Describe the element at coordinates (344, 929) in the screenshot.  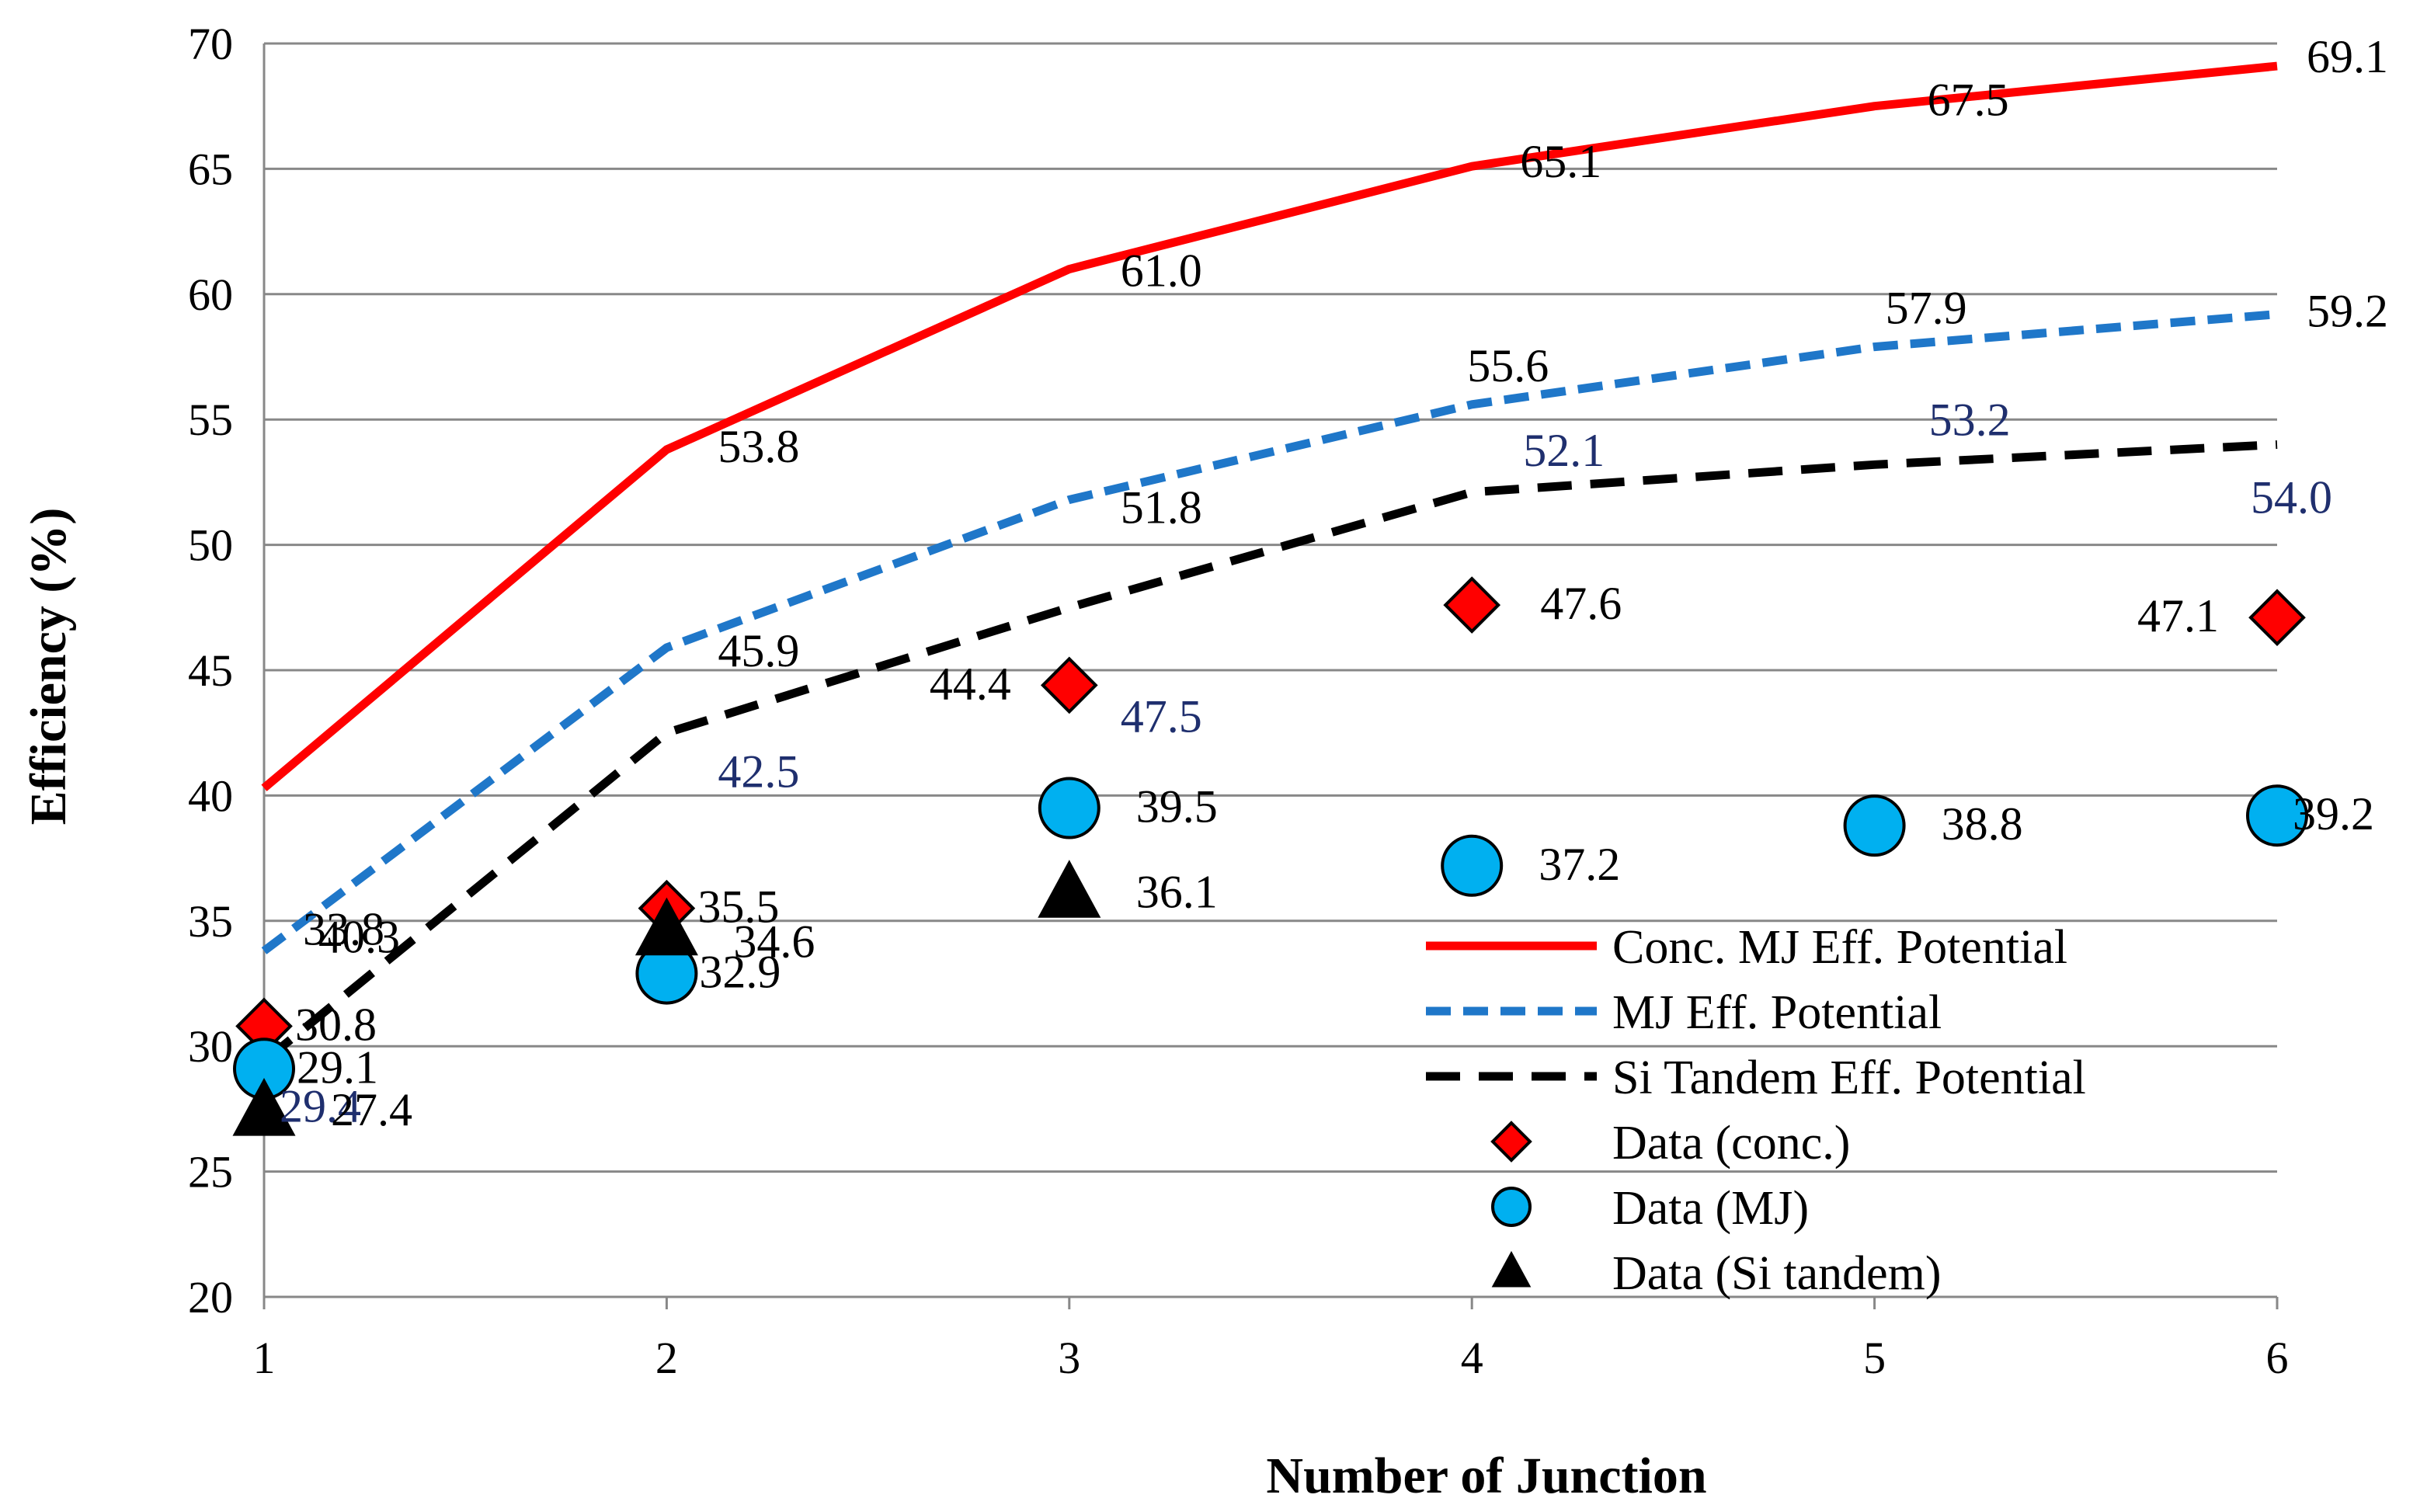
I see `mj-potential-line-label: 33.8` at that location.